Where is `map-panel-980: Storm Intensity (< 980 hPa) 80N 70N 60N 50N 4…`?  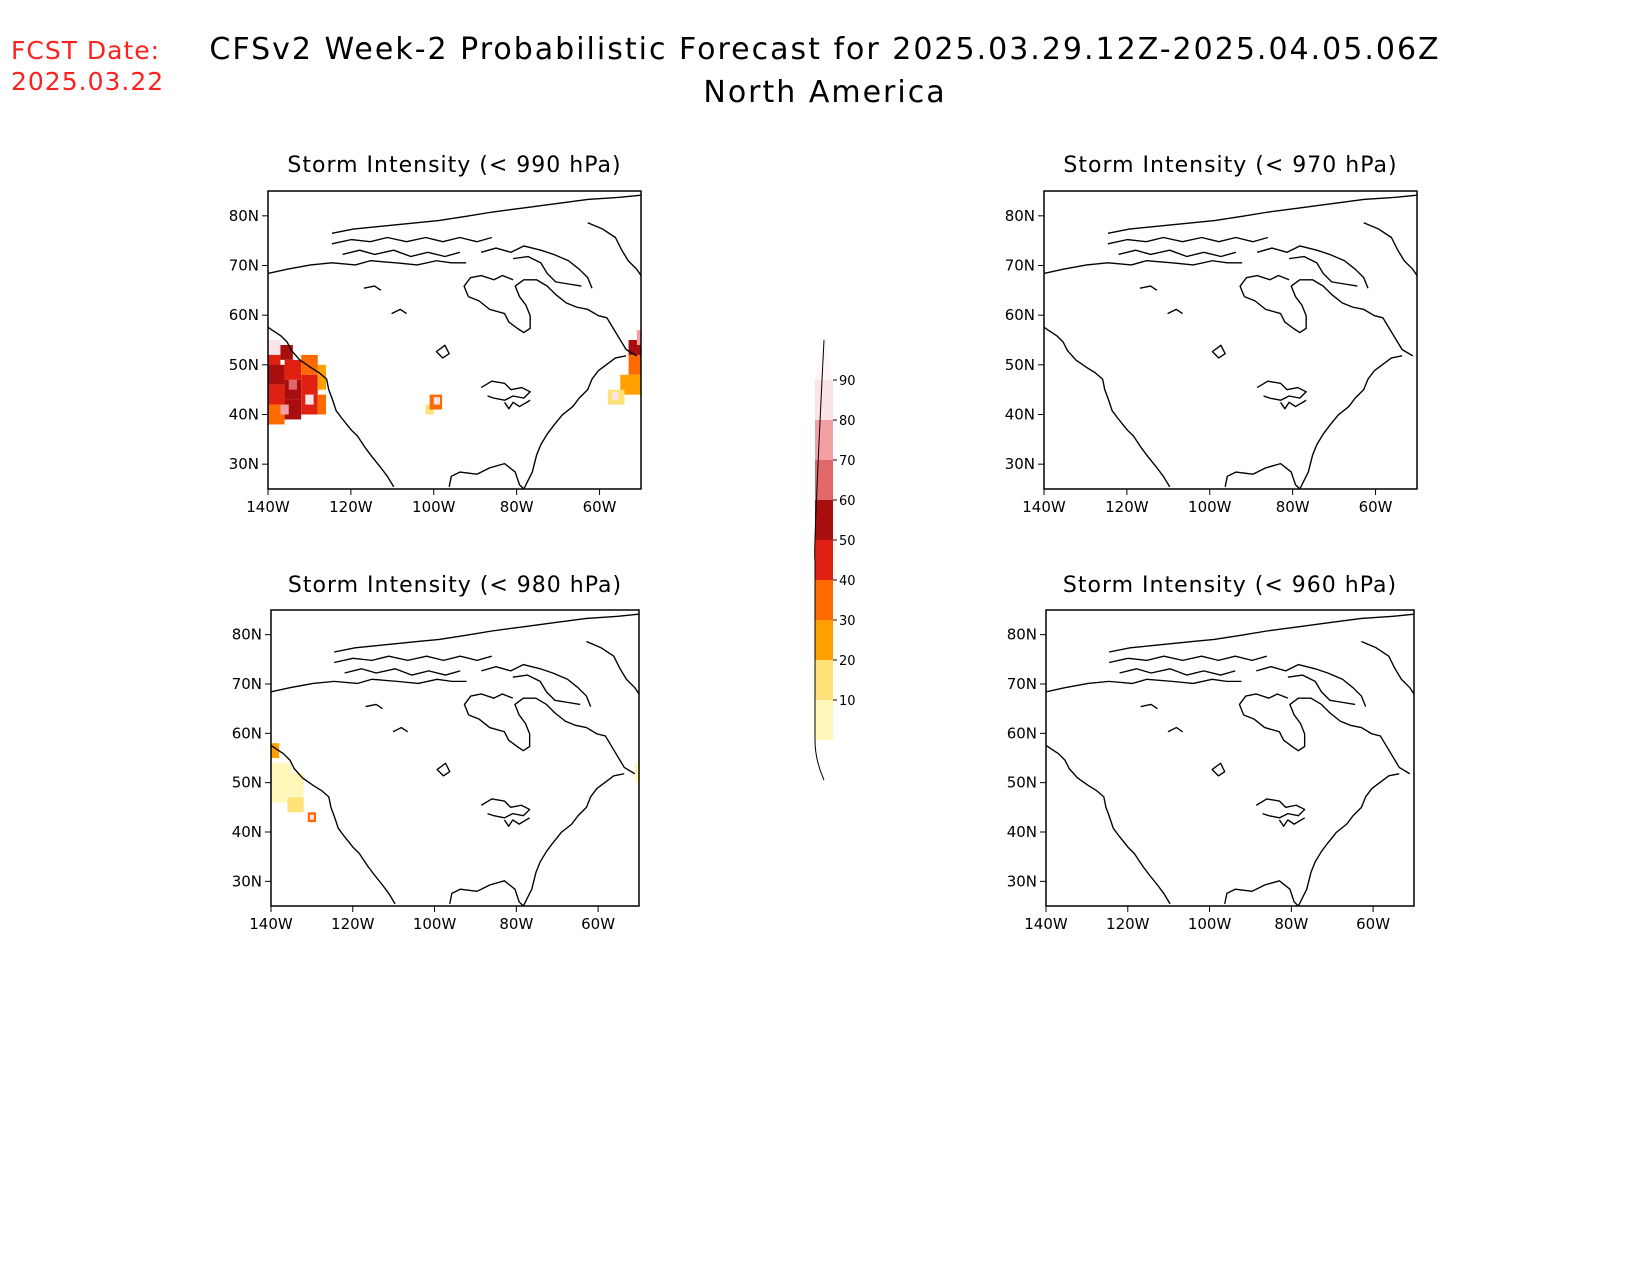 map-panel-980: Storm Intensity (< 980 hPa) 80N 70N 60N 50N 4… is located at coordinates (436, 753).